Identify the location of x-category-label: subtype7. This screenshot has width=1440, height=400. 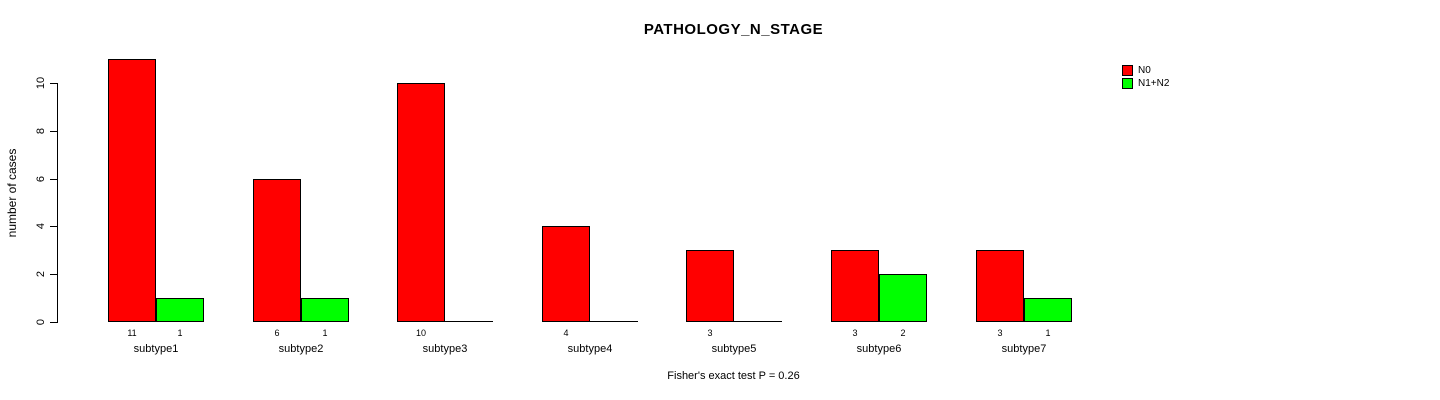
(1024, 349).